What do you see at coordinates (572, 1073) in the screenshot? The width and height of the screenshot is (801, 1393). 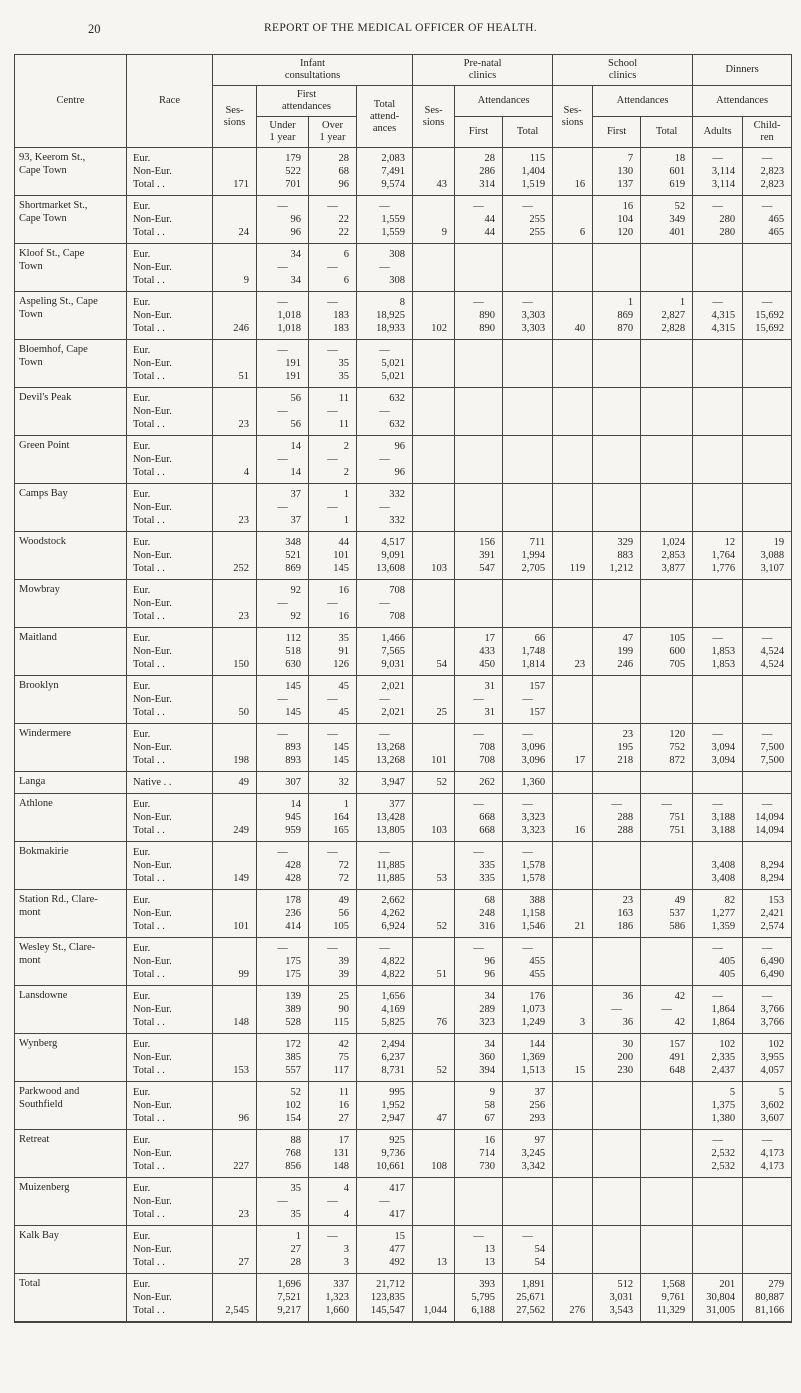 I see `value-cell: 15` at bounding box center [572, 1073].